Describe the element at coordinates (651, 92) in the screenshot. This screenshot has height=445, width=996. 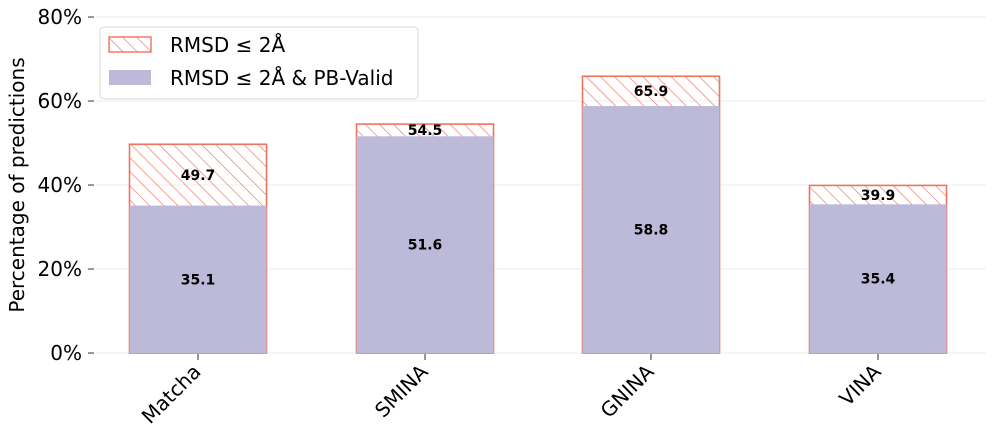
I see `value-label-rmsd: 65.9` at that location.